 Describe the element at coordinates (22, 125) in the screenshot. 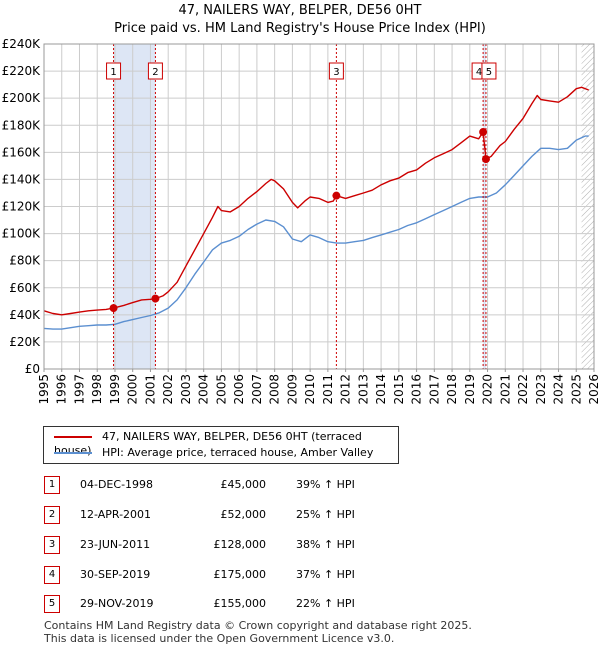

I see `y-tick-label: £180K` at that location.